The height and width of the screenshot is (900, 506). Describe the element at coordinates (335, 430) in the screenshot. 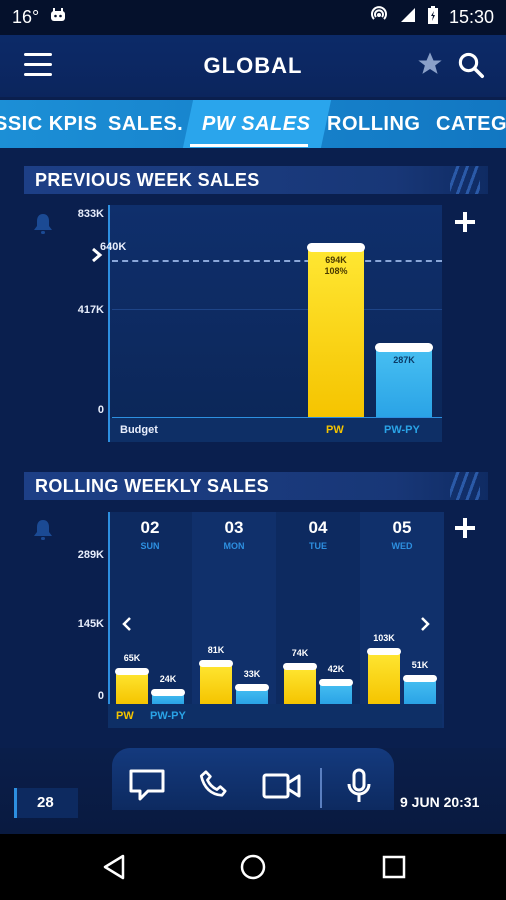

I see `x-label-pw: PW` at that location.